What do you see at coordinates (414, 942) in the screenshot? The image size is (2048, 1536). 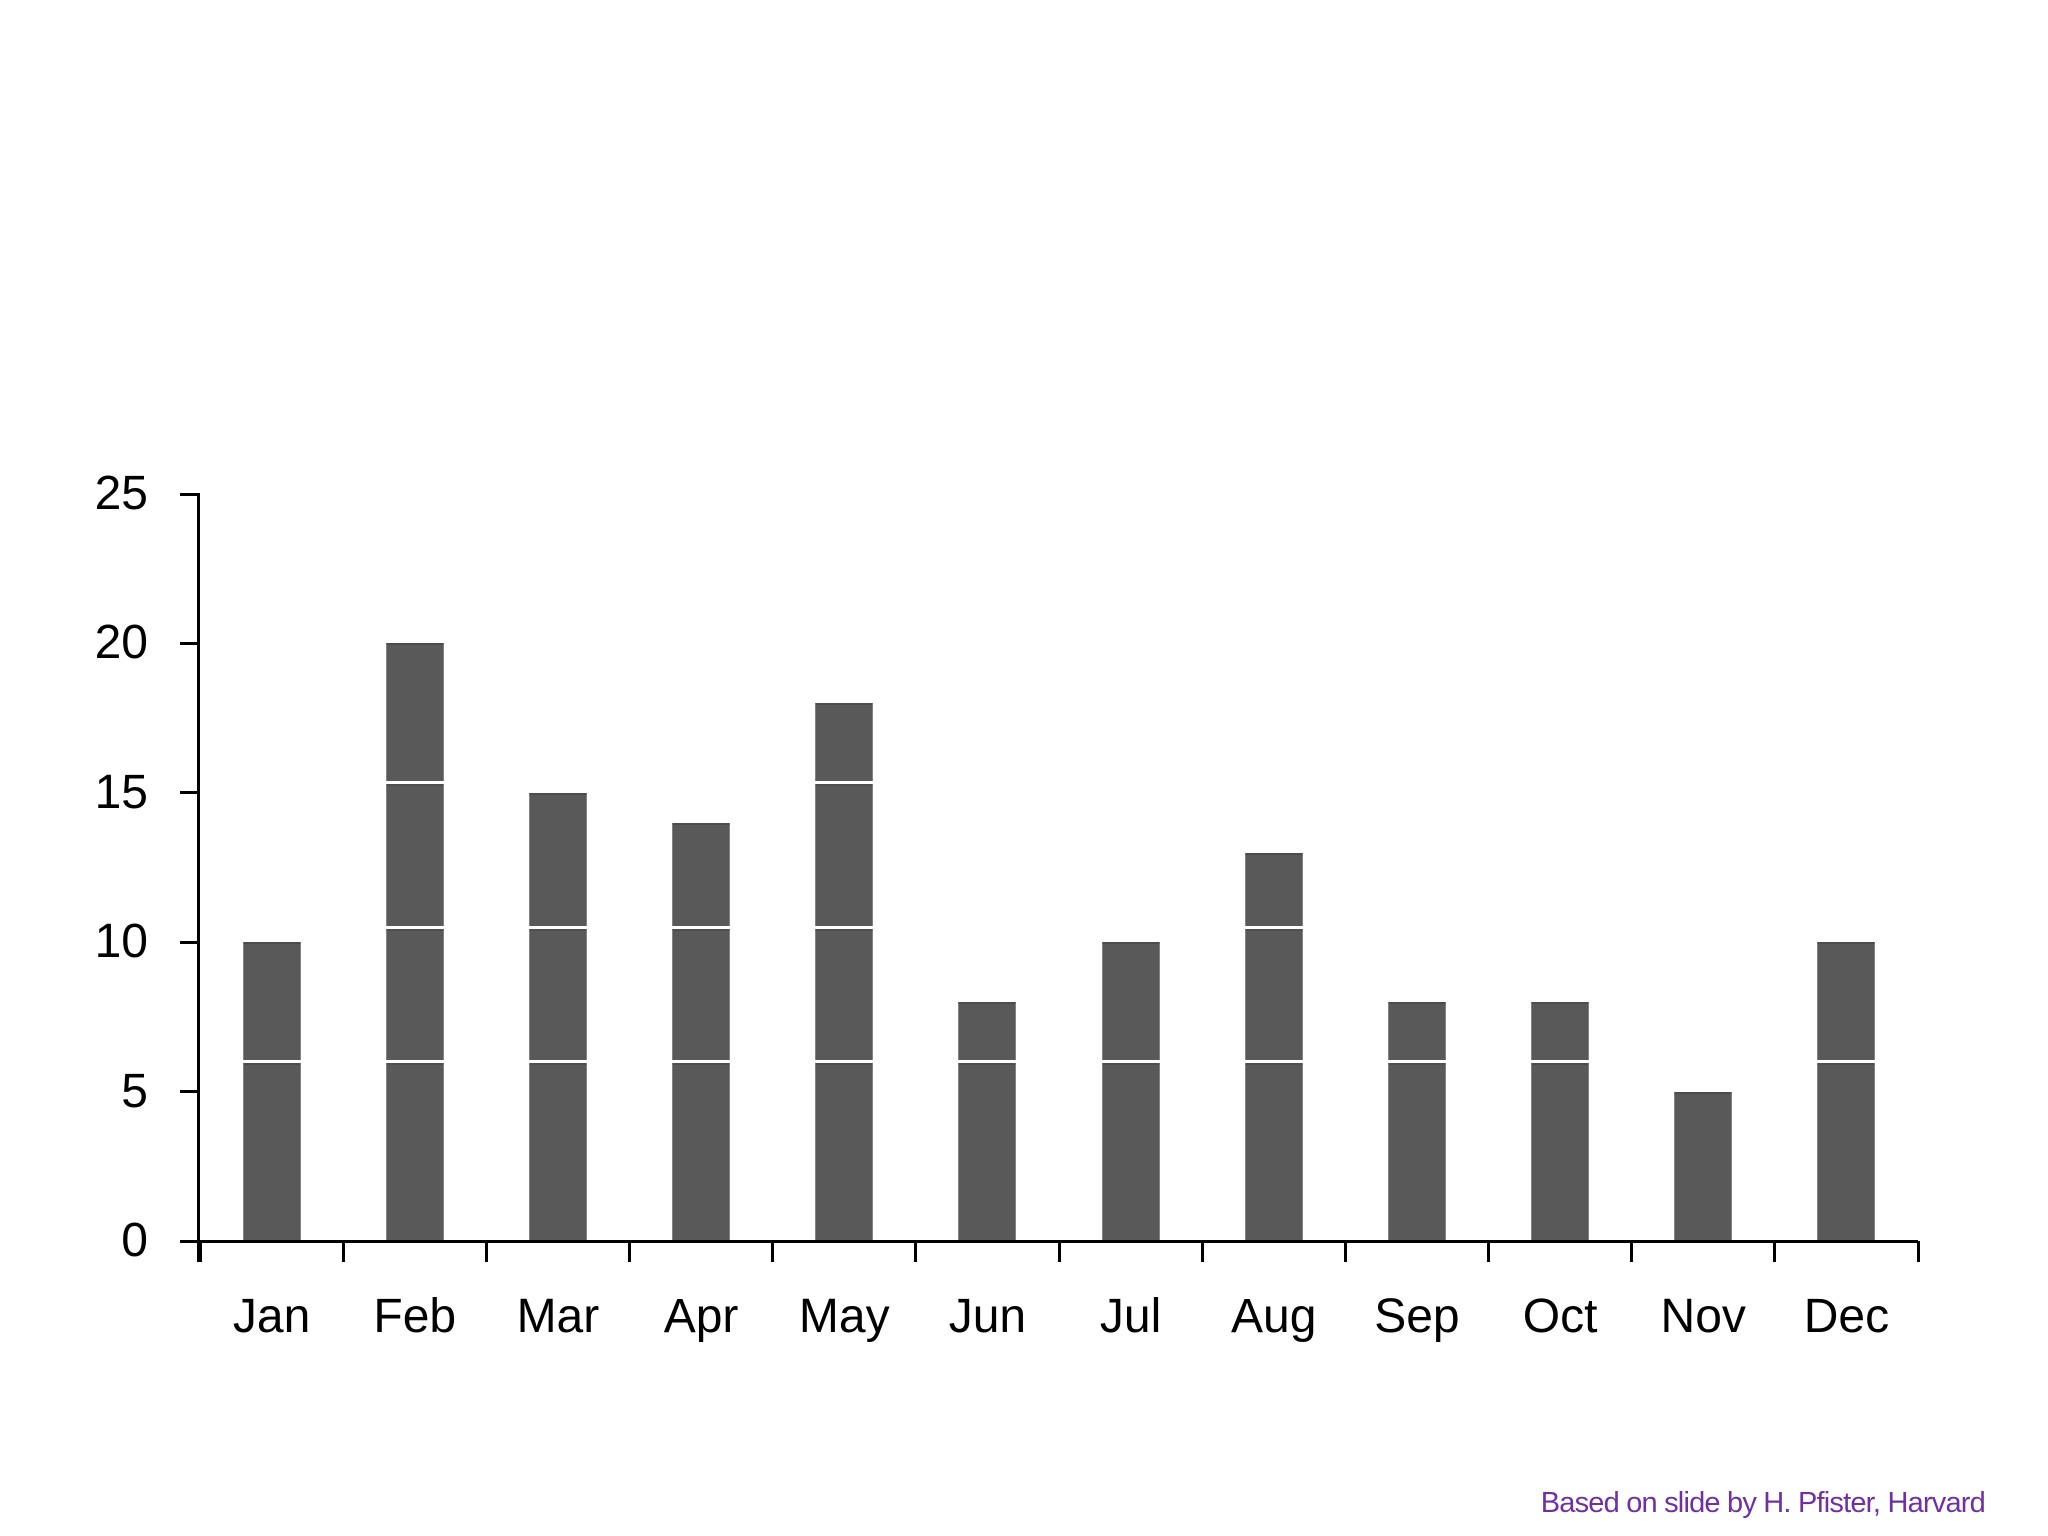 I see `bar-feb` at bounding box center [414, 942].